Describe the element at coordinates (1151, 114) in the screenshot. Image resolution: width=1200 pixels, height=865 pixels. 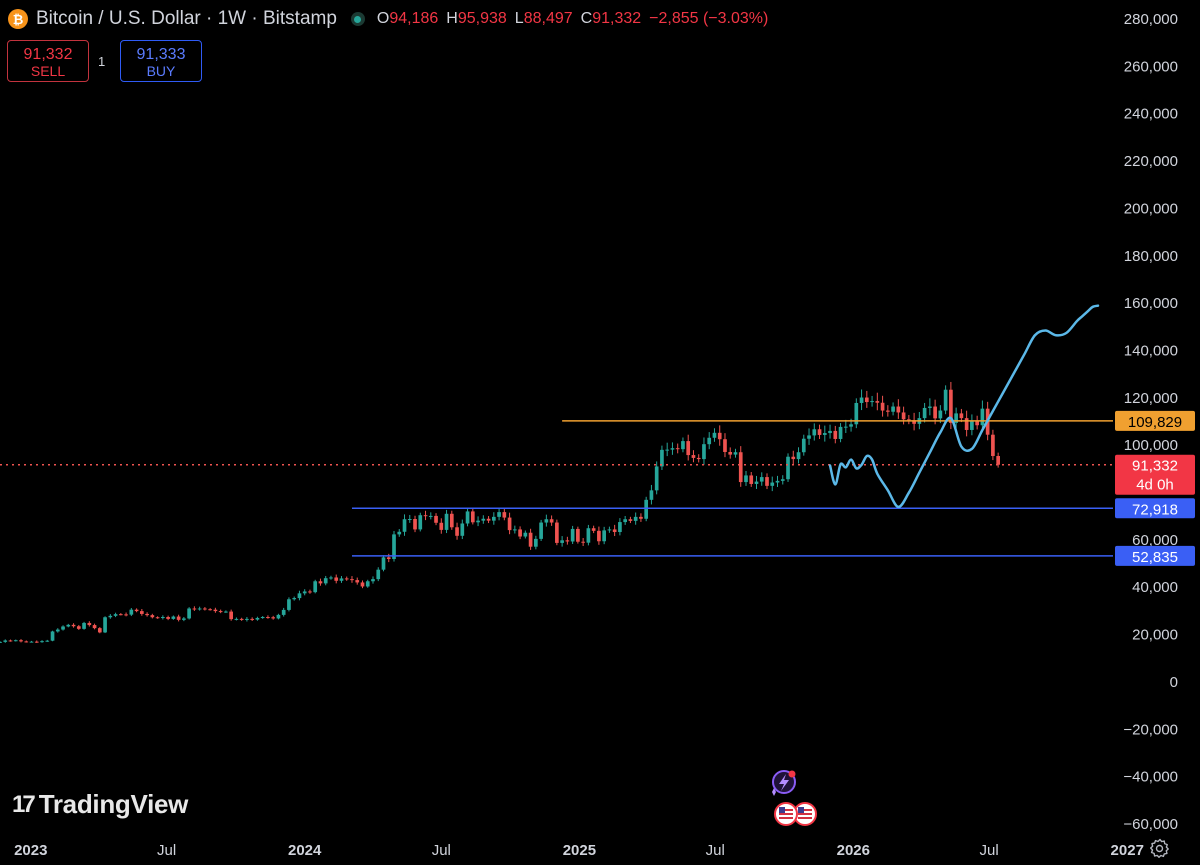
I see `y-tick-label: 240,000` at that location.